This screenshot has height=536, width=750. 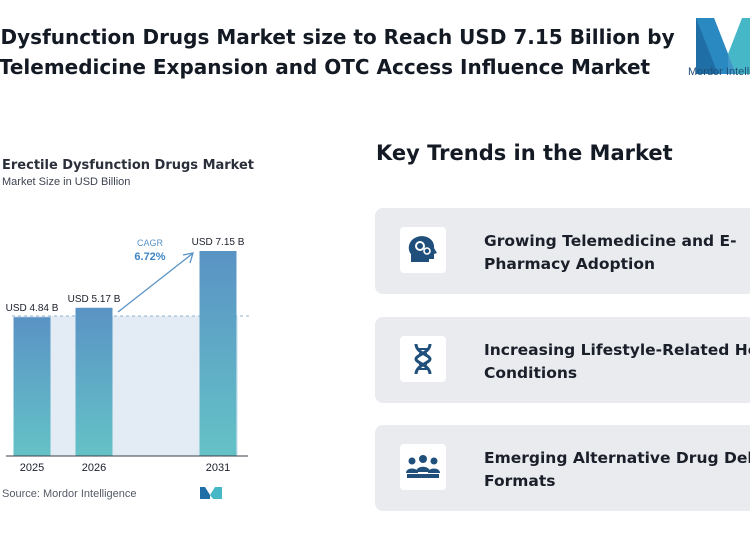 What do you see at coordinates (617, 470) in the screenshot?
I see `trend-text: Emerging Alternative Drug Deli Formats` at bounding box center [617, 470].